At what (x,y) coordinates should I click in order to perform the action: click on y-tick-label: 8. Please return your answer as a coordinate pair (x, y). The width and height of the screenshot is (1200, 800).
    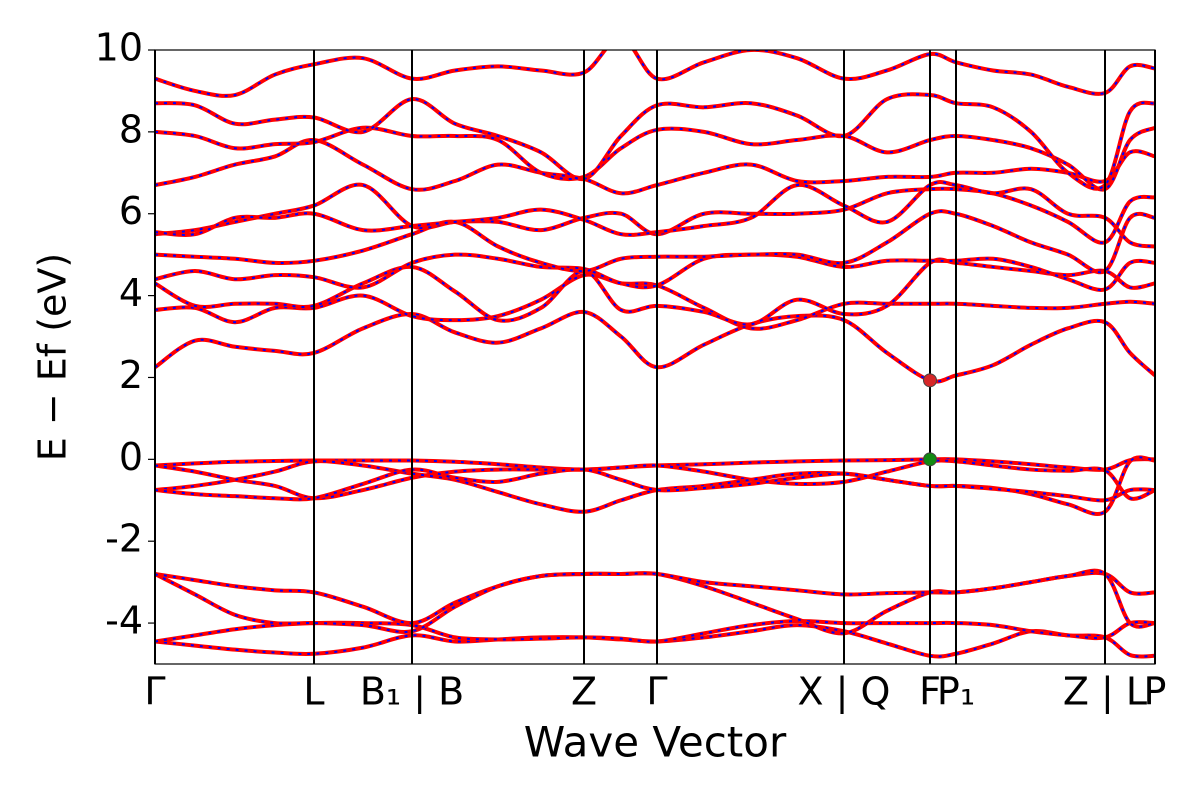
    Looking at the image, I should click on (131, 129).